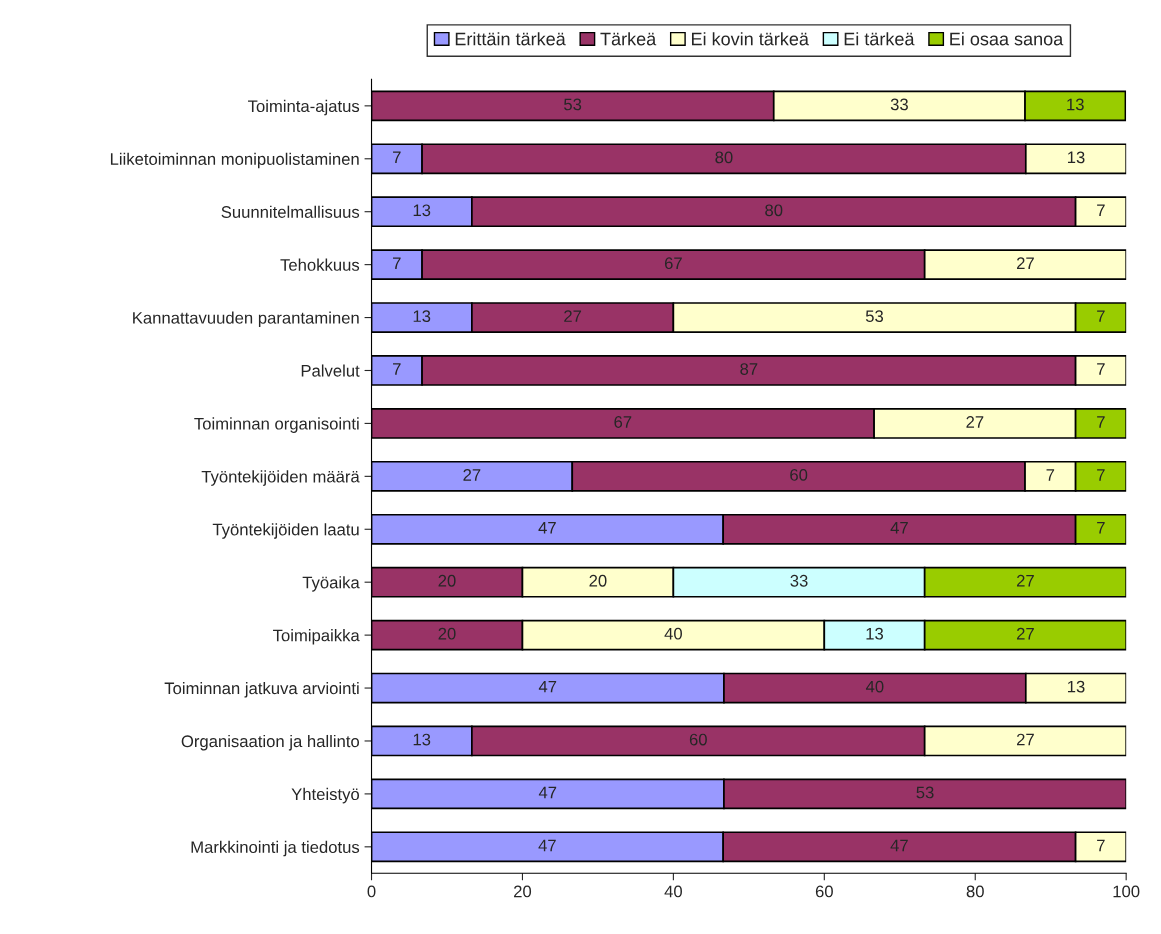  Describe the element at coordinates (290, 211) in the screenshot. I see `y-tick-label: Suunnitelmallisuus` at that location.